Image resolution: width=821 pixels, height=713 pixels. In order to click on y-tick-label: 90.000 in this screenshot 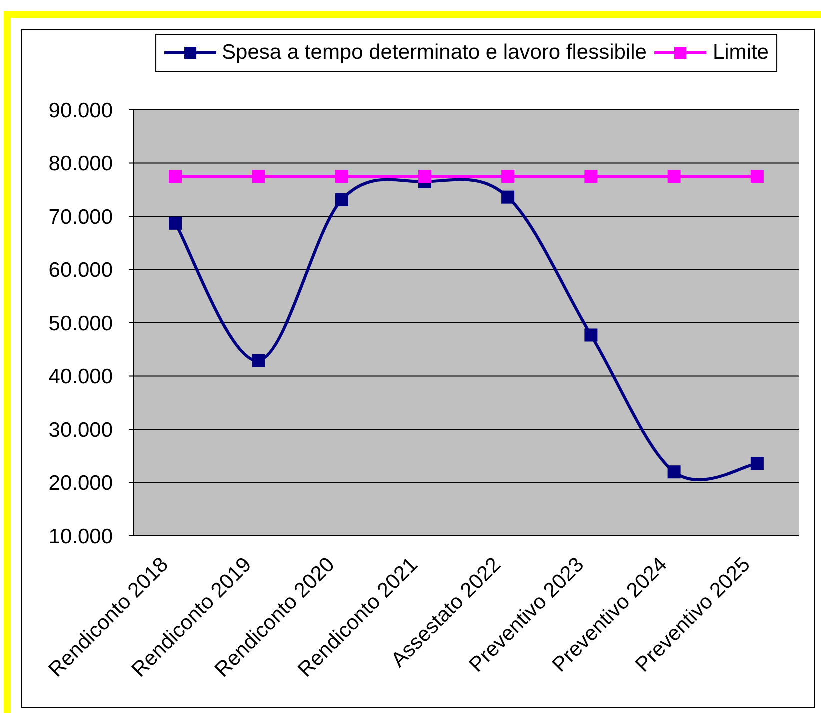, I will do `click(80, 110)`.